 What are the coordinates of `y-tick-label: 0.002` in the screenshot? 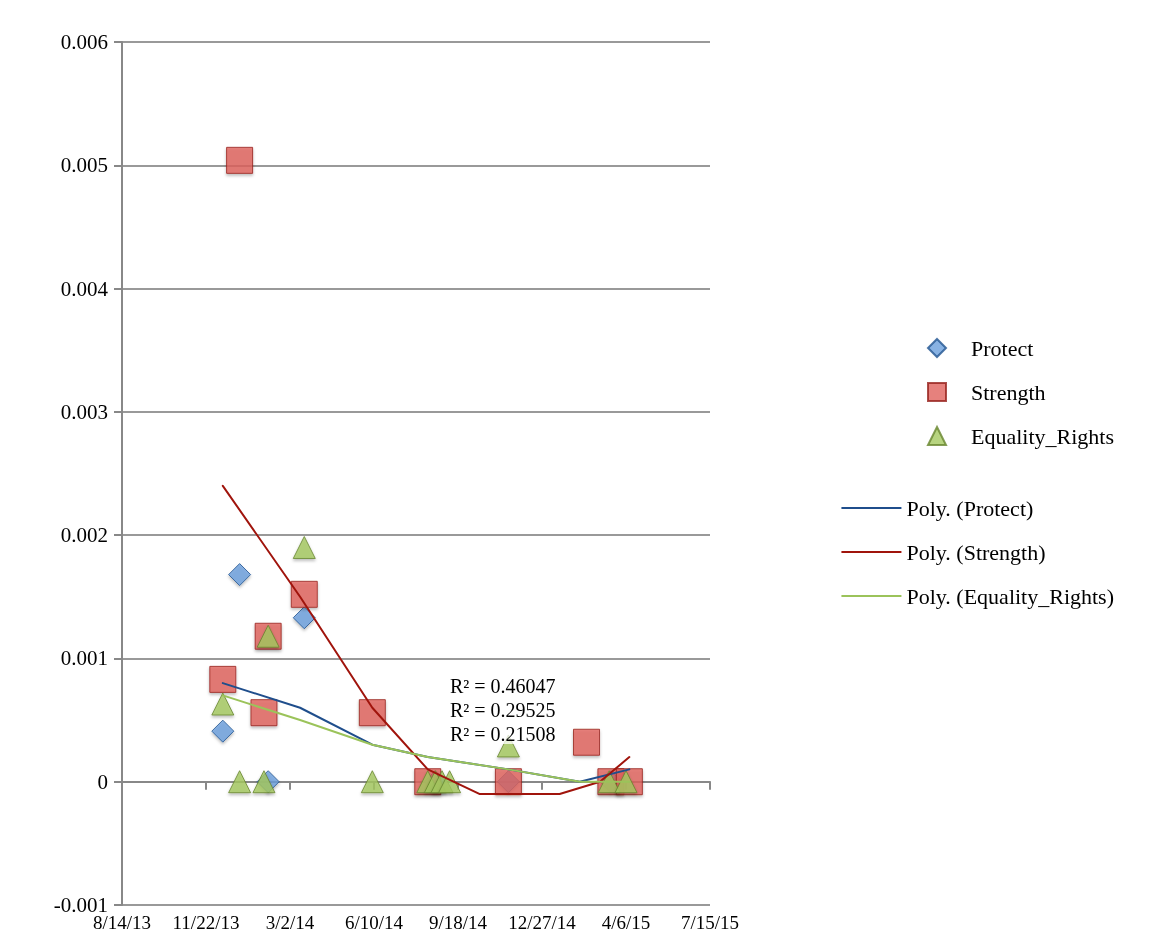 It's located at (84, 535).